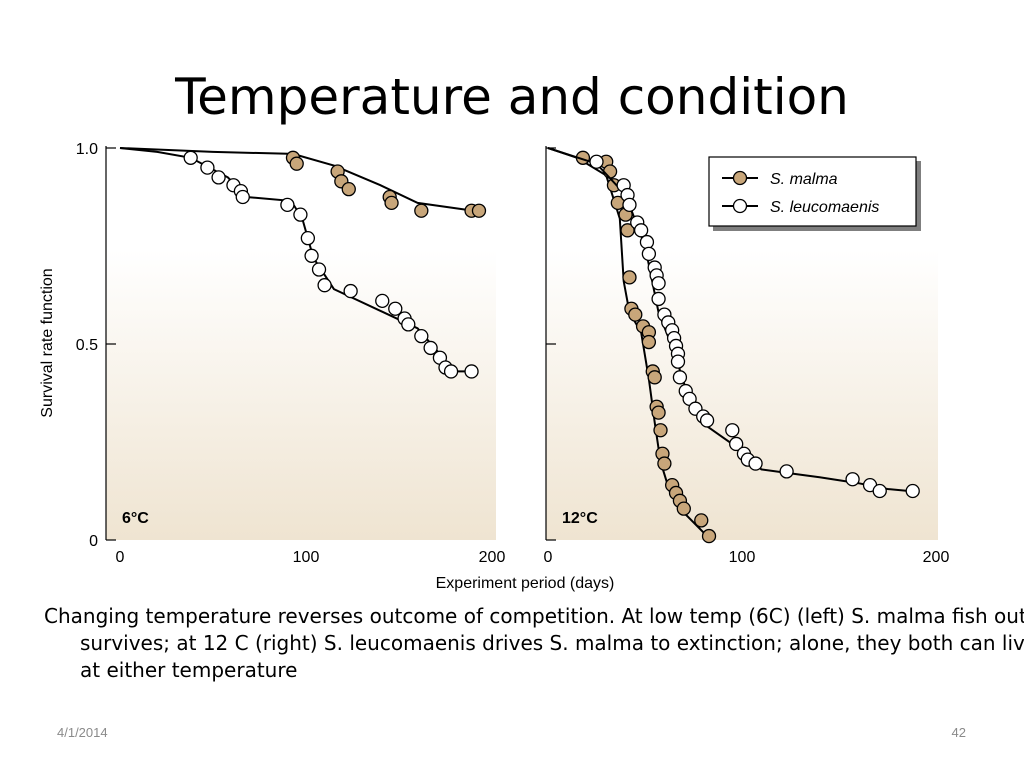 This screenshot has height=768, width=1024. I want to click on y-axis-title: Survival rate function, so click(47, 342).